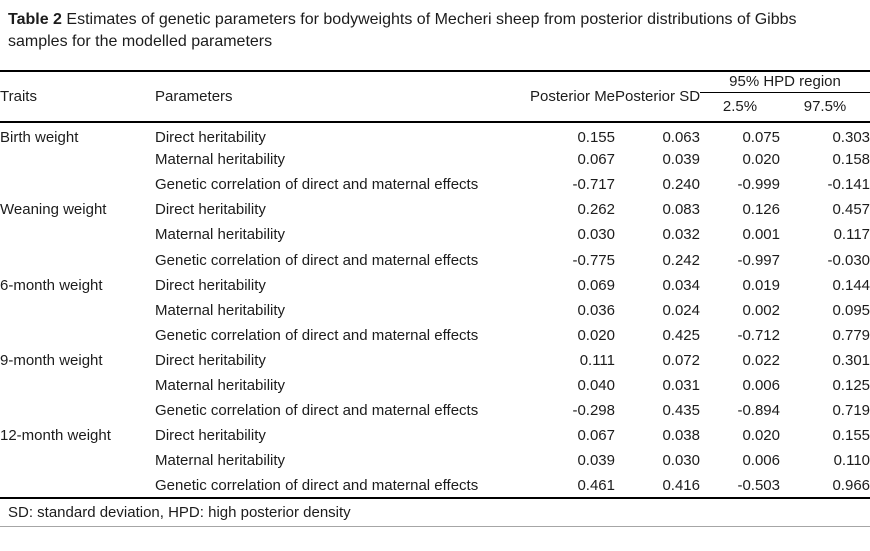 The width and height of the screenshot is (870, 551). Describe the element at coordinates (851, 485) in the screenshot. I see `hpd-high-cell: 0.966` at that location.